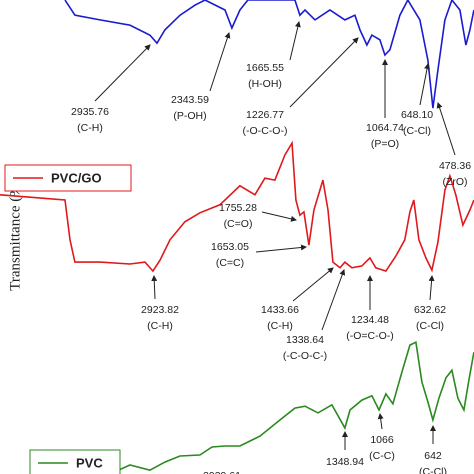 This screenshot has width=474, height=474. What do you see at coordinates (190, 100) in the screenshot?
I see `peak-label: 2343.59` at bounding box center [190, 100].